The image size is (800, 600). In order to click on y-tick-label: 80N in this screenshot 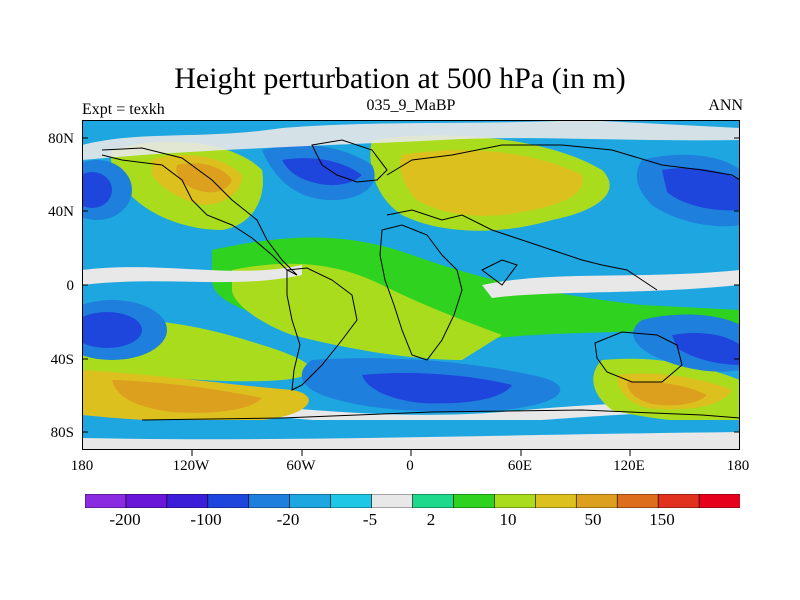, I will do `click(61, 139)`.